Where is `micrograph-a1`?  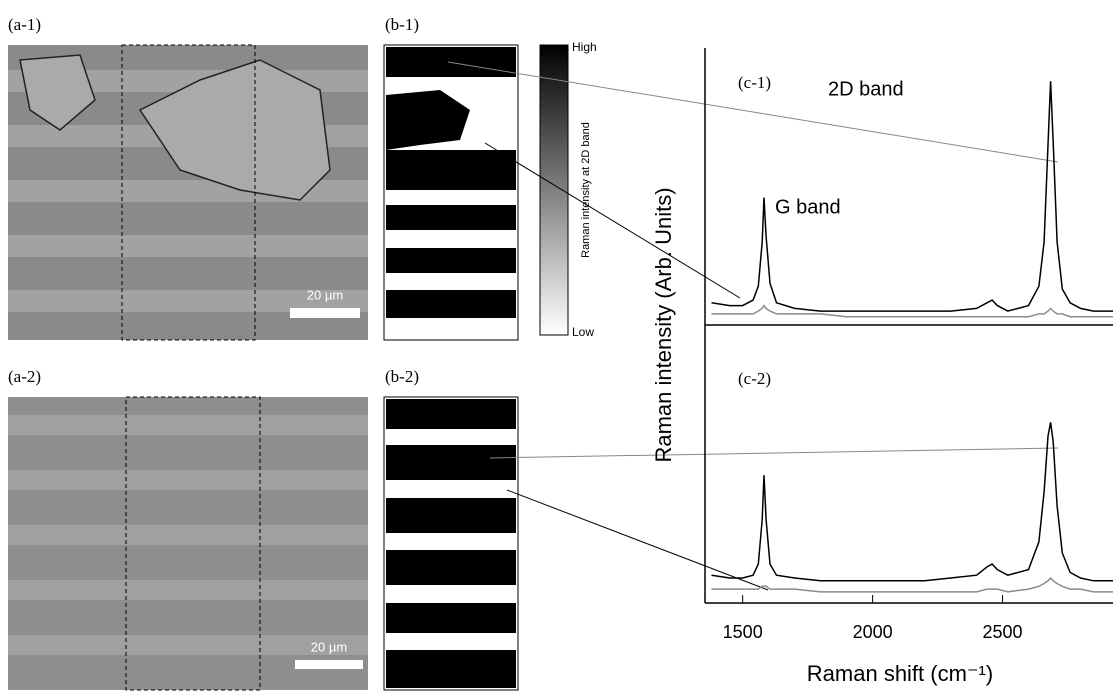 micrograph-a1 is located at coordinates (188, 192).